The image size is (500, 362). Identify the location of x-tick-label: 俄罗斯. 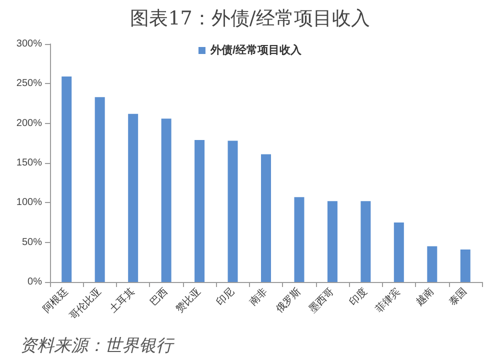
(288, 300).